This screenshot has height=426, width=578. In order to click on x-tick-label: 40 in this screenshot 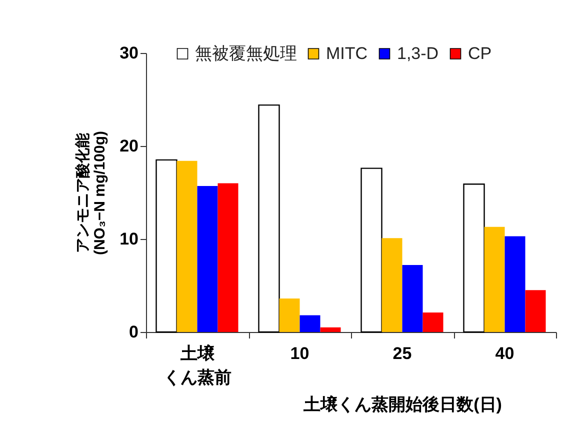, I will do `click(504, 353)`.